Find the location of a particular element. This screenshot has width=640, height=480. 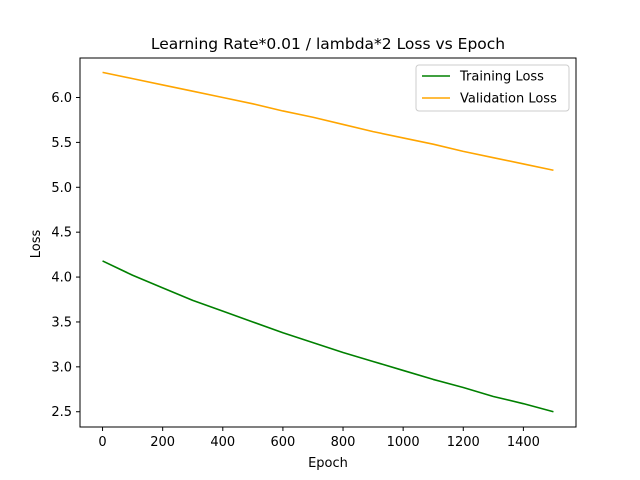

legend-entry-label: Validation Loss is located at coordinates (508, 99).